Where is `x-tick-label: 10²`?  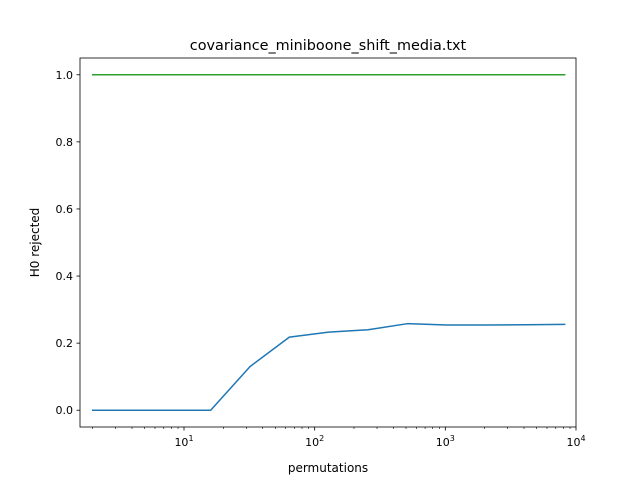
x-tick-label: 10² is located at coordinates (314, 441).